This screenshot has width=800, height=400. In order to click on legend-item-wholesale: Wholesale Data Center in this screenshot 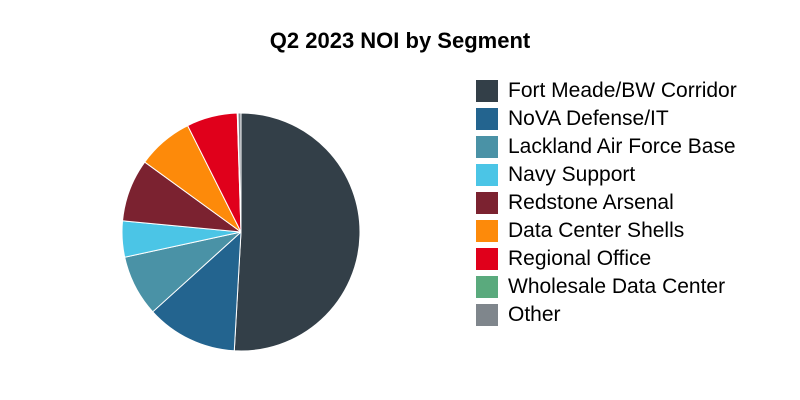, I will do `click(606, 287)`.